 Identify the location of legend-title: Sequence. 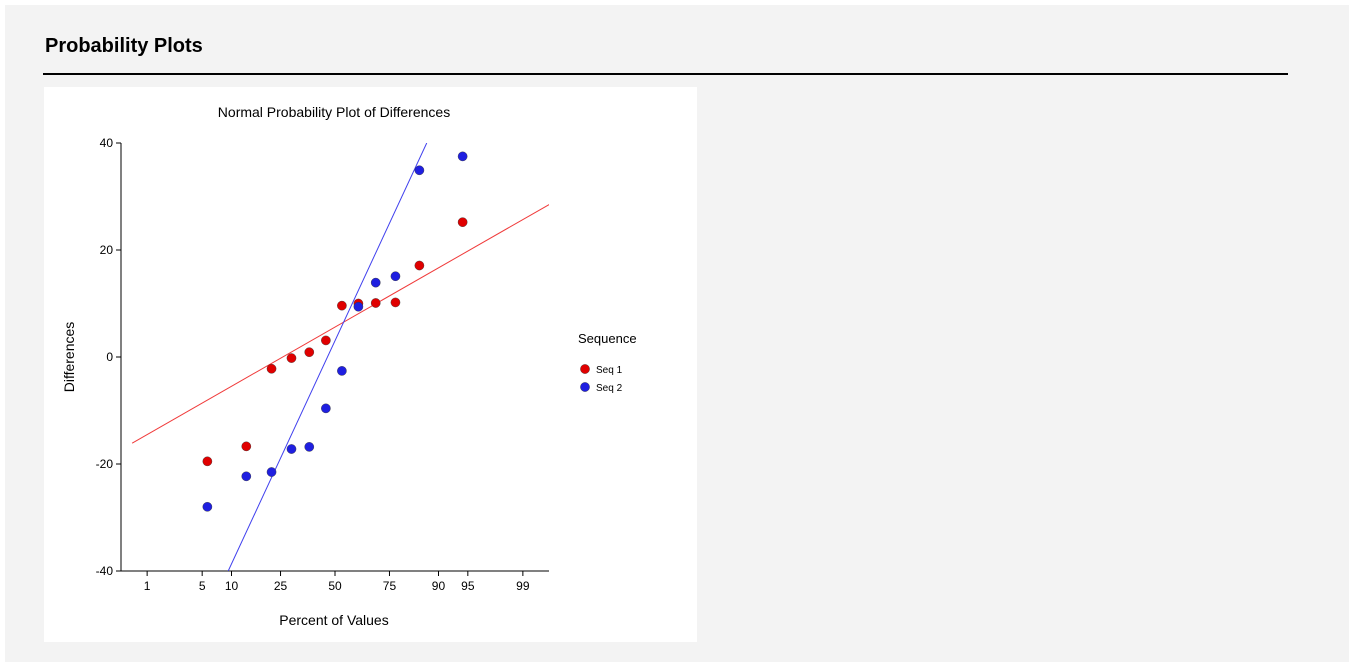
(607, 338).